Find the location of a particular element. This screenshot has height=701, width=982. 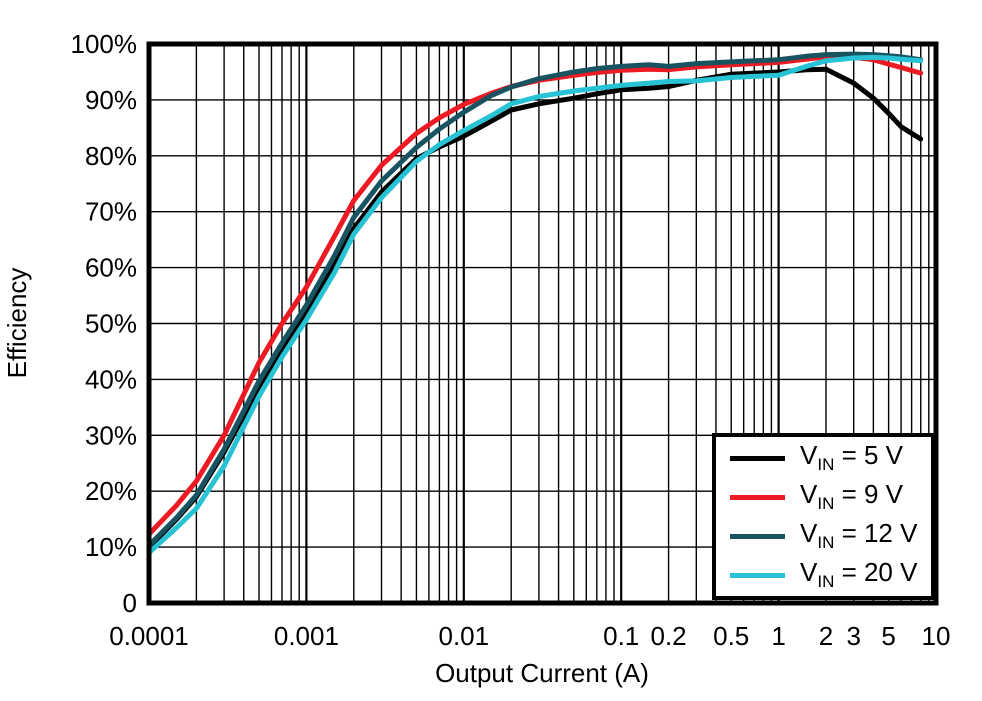

x-tick-label-0.5: 0.5 is located at coordinates (731, 636).